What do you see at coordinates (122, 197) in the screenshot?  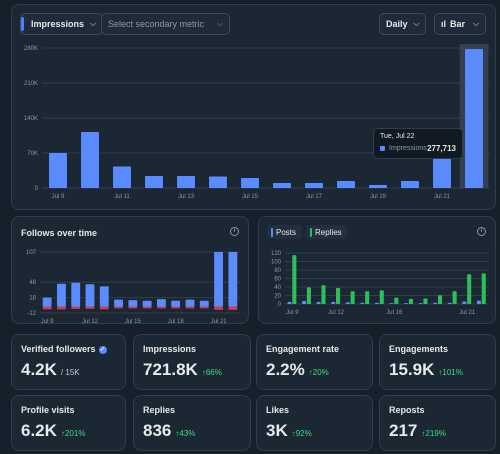 I see `x-tick-label: Jul 11` at bounding box center [122, 197].